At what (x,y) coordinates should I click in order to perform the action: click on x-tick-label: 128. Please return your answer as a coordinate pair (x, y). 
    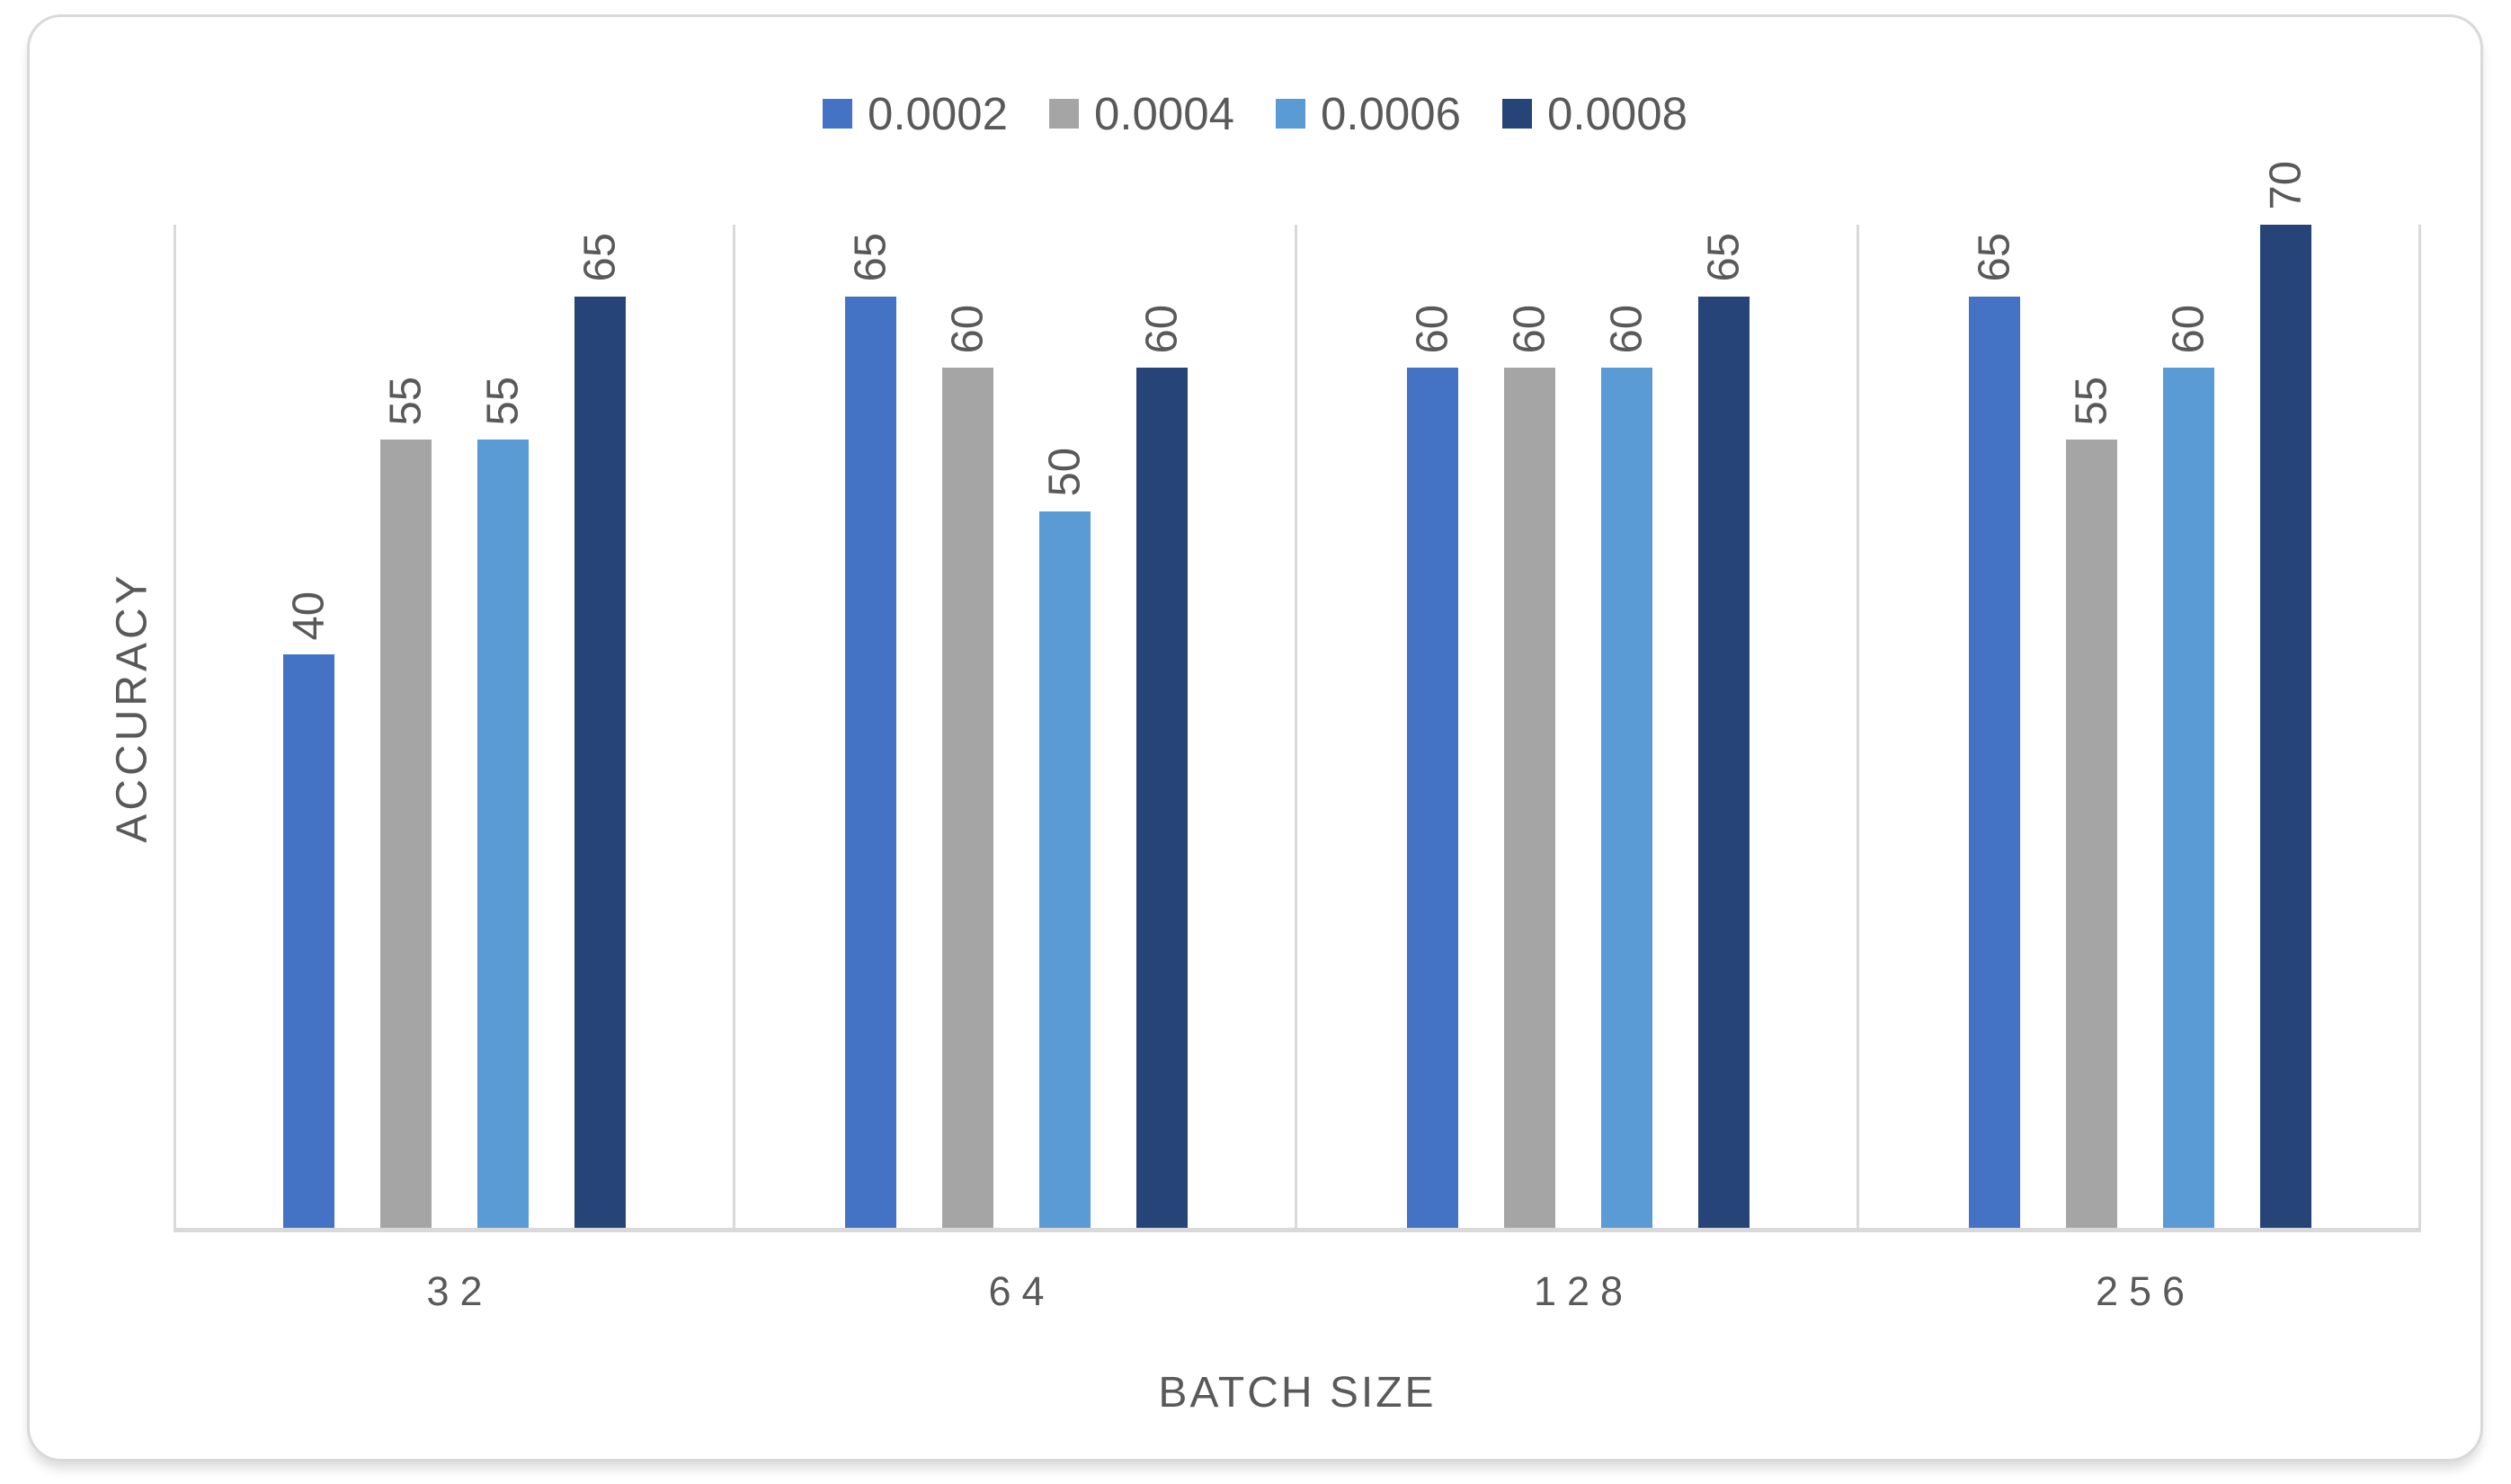
    Looking at the image, I should click on (1583, 1291).